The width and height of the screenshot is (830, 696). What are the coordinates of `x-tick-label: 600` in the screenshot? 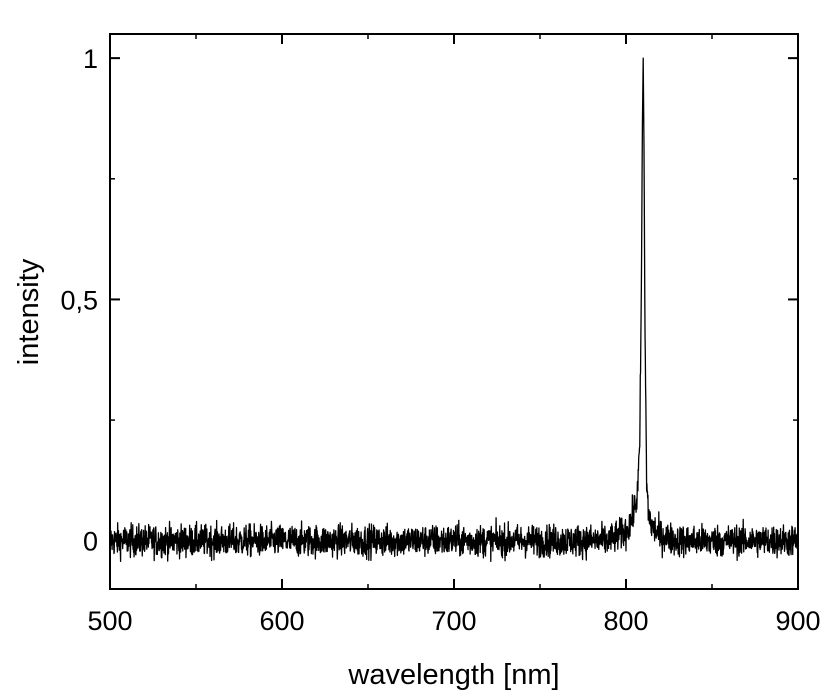 It's located at (281, 621).